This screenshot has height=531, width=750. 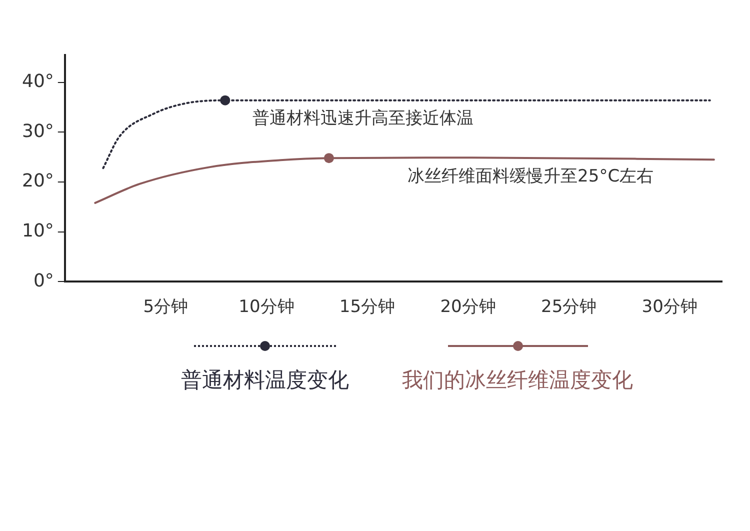 I want to click on x-tick-label: 30分钟, so click(x=670, y=307).